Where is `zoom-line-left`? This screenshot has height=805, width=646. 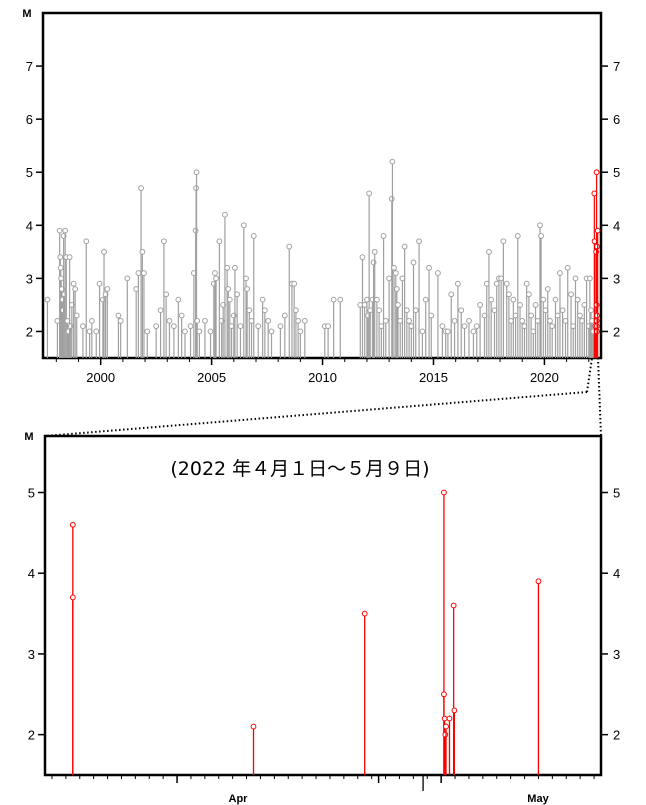
zoom-line-left is located at coordinates (316, 414).